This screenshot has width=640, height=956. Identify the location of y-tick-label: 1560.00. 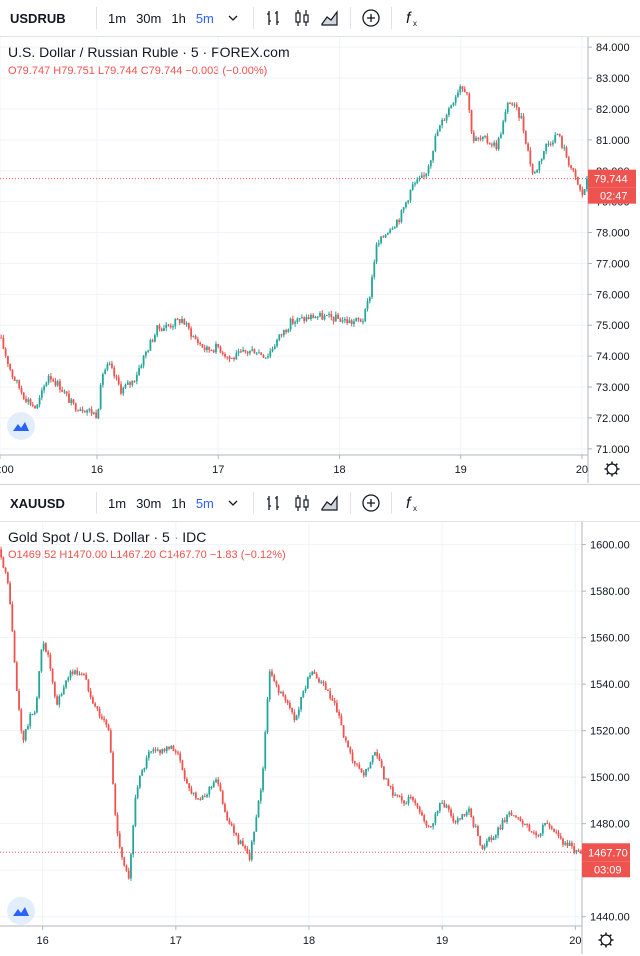
(610, 639).